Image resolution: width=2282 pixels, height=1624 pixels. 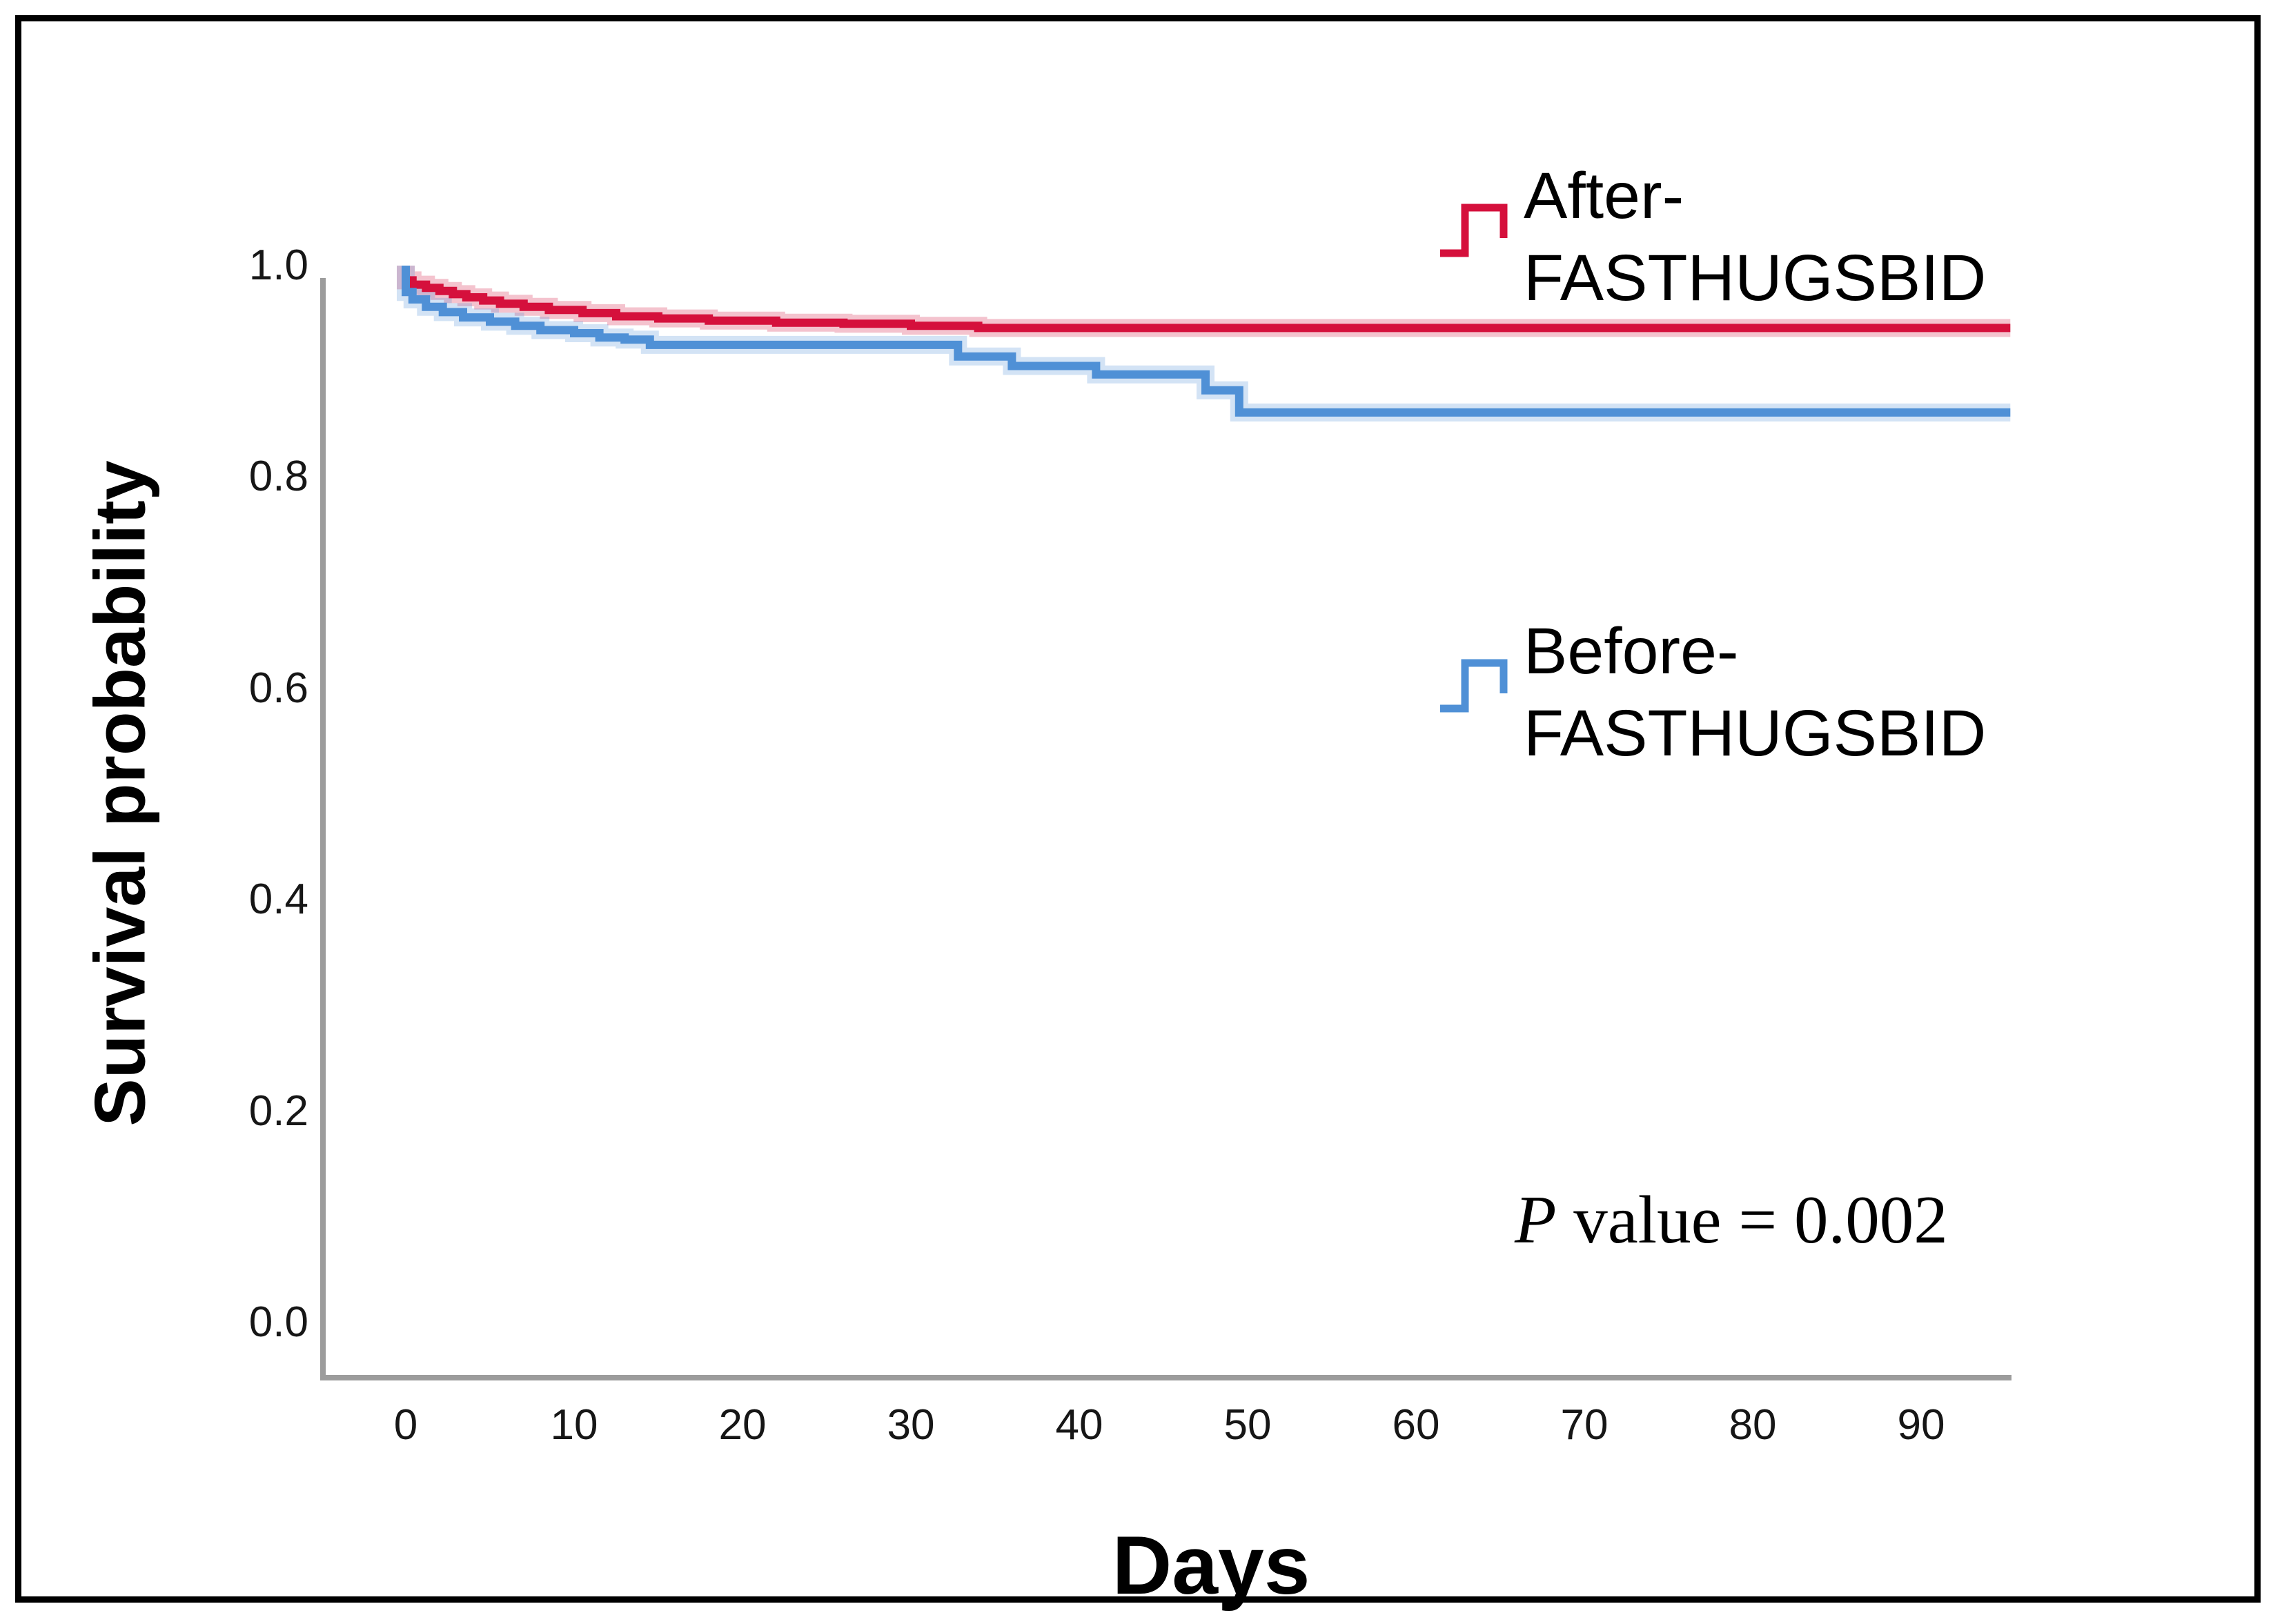 What do you see at coordinates (1079, 1425) in the screenshot?
I see `x-tick-label: 40` at bounding box center [1079, 1425].